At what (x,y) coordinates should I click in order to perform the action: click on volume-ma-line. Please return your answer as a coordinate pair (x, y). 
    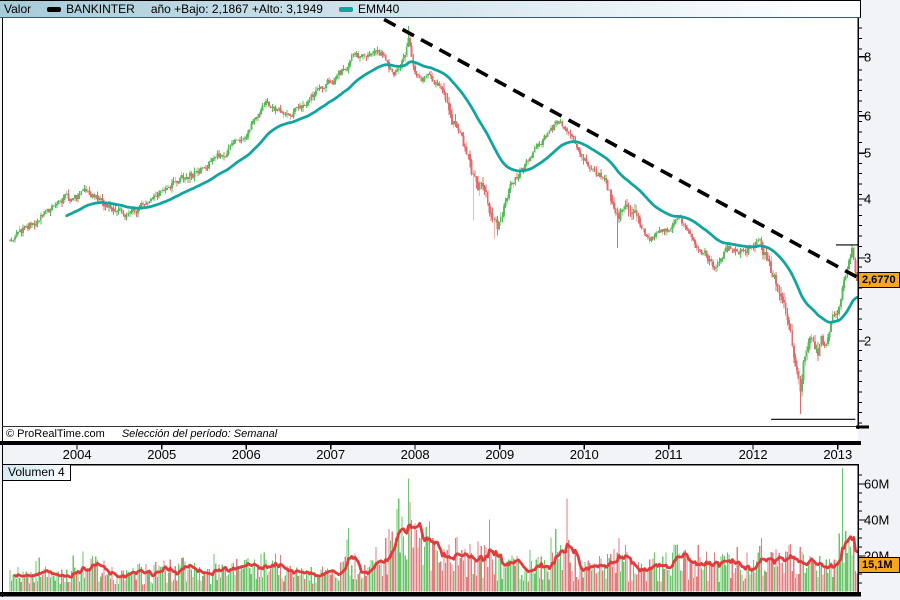
    Looking at the image, I should click on (435, 550).